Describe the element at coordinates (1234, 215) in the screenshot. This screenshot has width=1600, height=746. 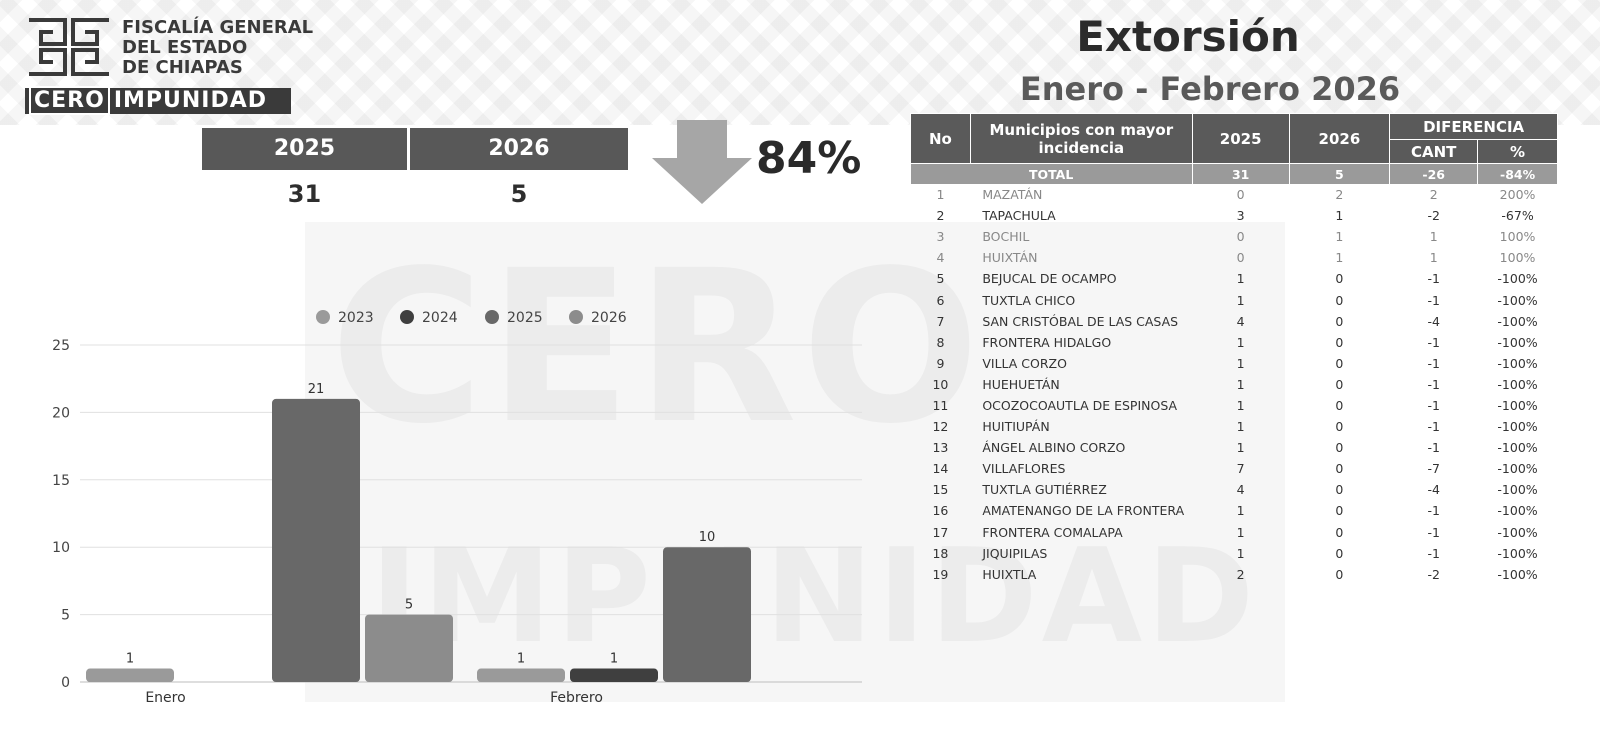
I see `table-row: 2 TAPACHULA 3 1 -2 -67%` at that location.